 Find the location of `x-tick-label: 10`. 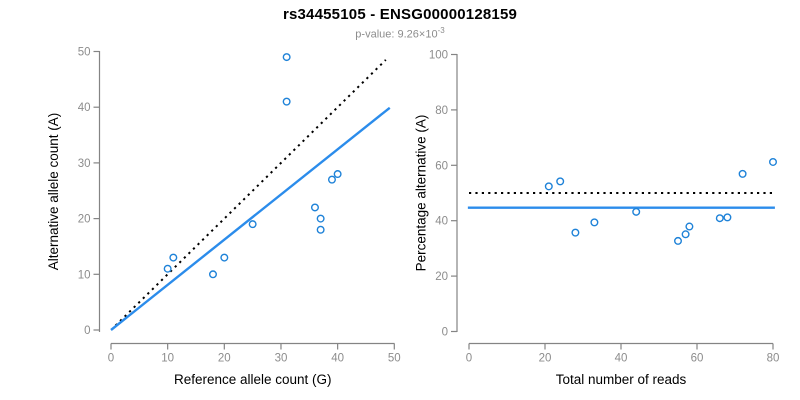

x-tick-label: 10 is located at coordinates (167, 359).